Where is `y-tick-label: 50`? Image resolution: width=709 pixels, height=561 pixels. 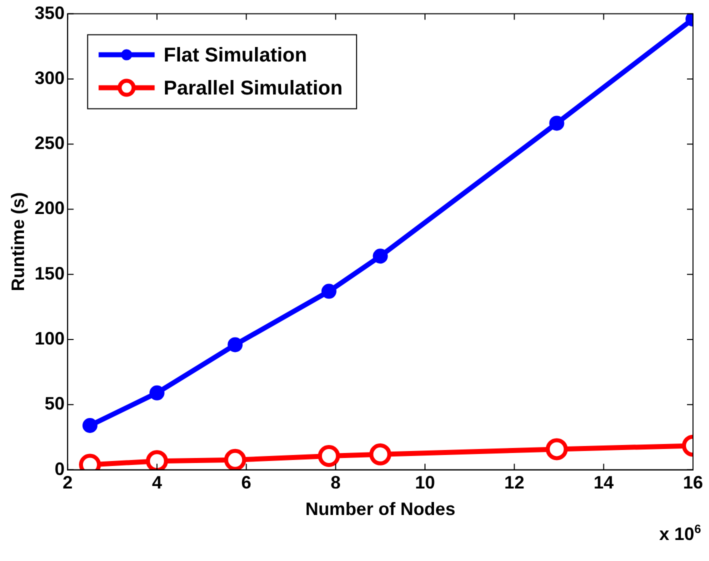
y-tick-label: 50 is located at coordinates (54, 404).